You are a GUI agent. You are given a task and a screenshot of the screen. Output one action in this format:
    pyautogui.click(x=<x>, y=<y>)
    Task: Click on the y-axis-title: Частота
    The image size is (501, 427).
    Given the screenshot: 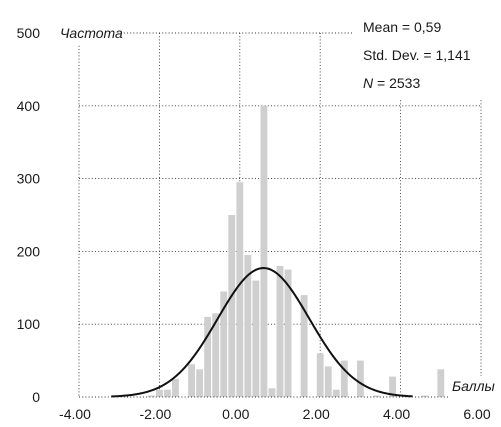 What is the action you would take?
    pyautogui.click(x=91, y=33)
    